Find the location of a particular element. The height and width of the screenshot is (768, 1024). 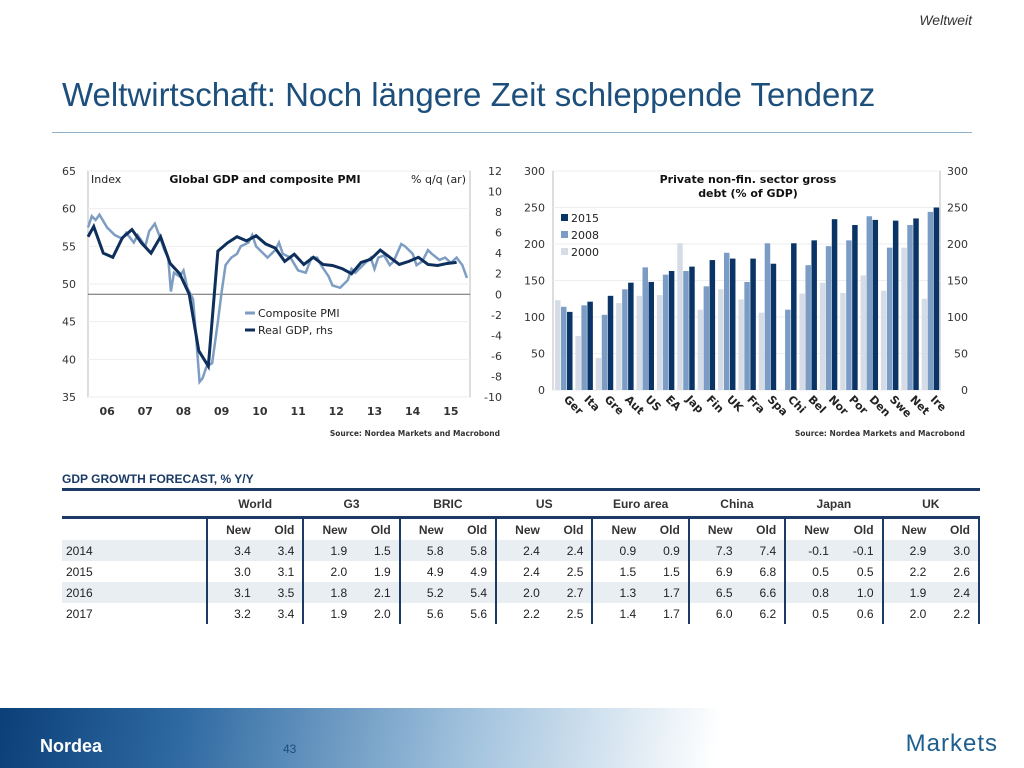

cell-value: 7.4 is located at coordinates (763, 550).